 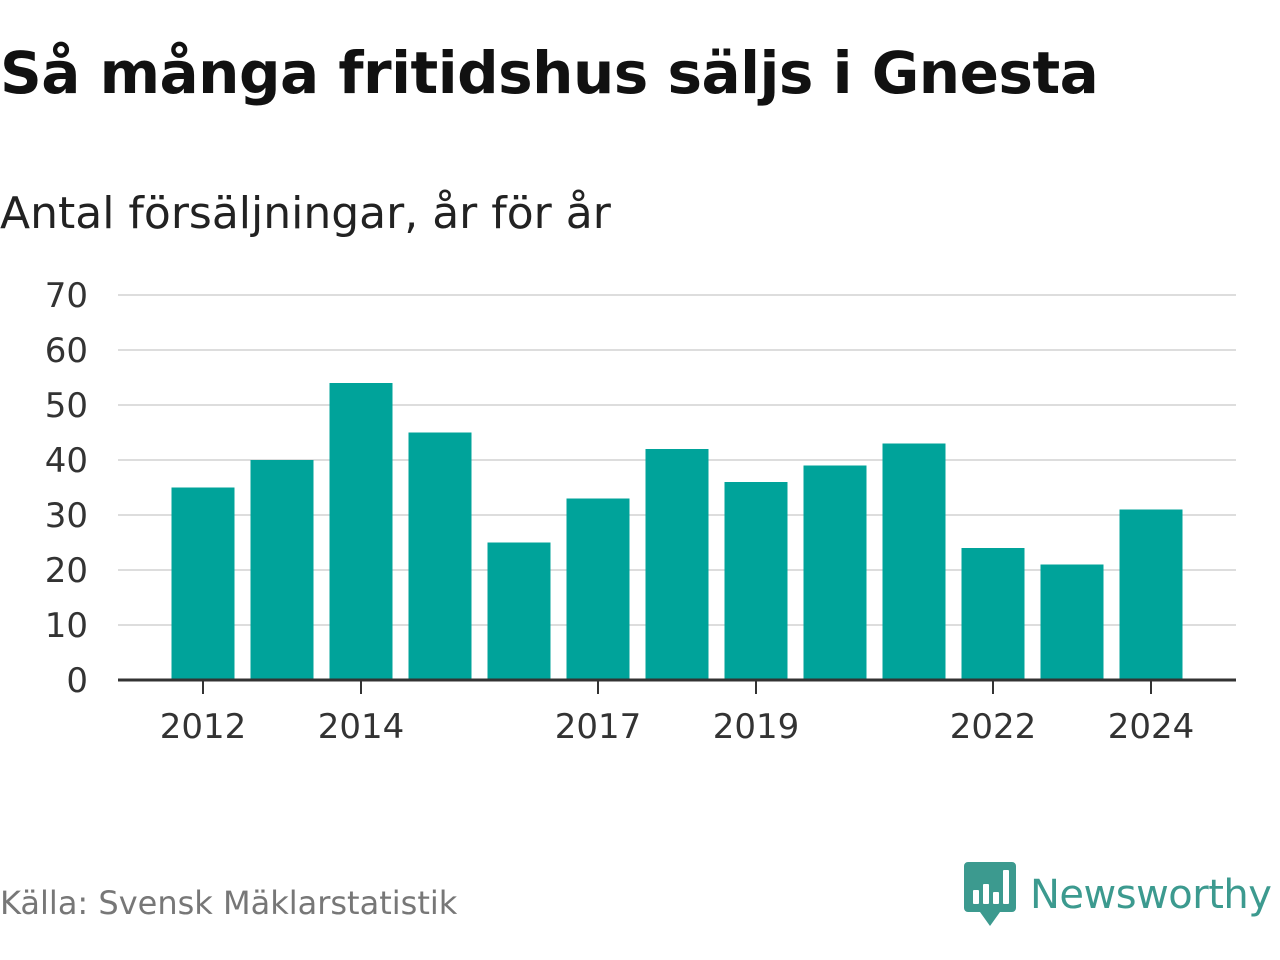 What do you see at coordinates (1072, 622) in the screenshot?
I see `bar-2023` at bounding box center [1072, 622].